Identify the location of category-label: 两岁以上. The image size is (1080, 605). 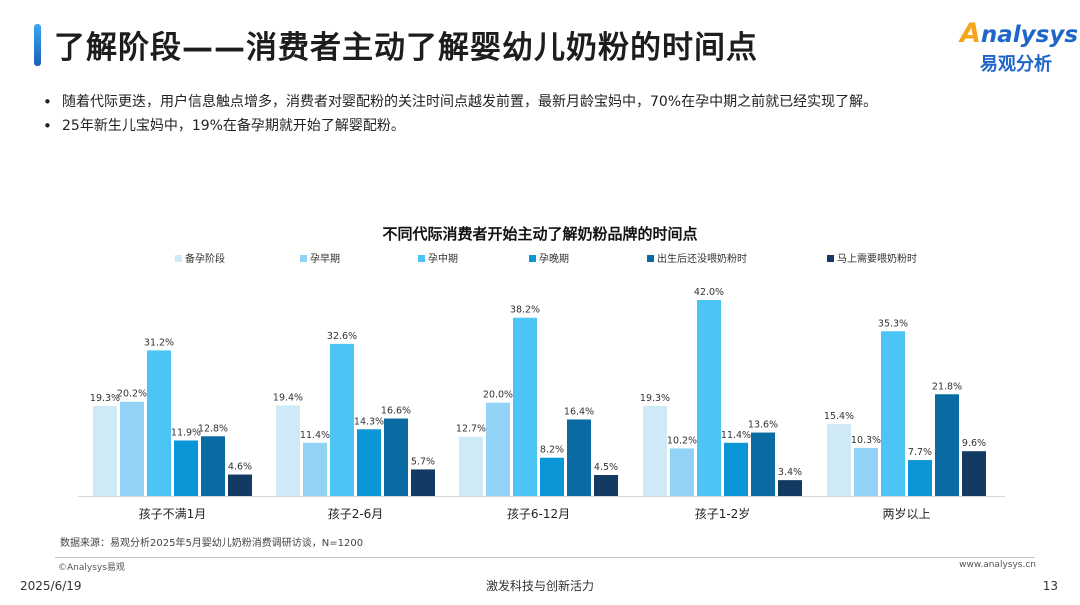
(906, 513).